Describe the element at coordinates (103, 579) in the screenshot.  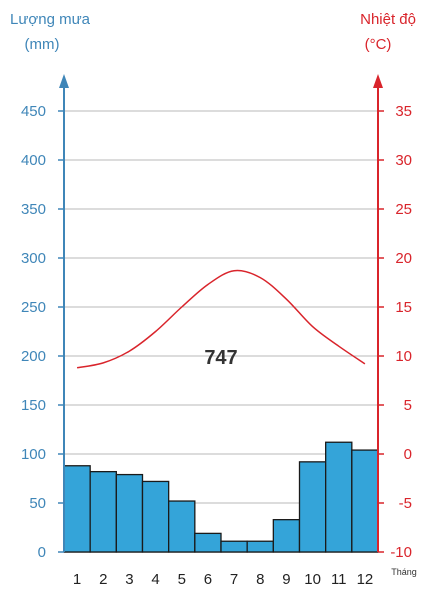
I see `x-tick-label: 2` at that location.